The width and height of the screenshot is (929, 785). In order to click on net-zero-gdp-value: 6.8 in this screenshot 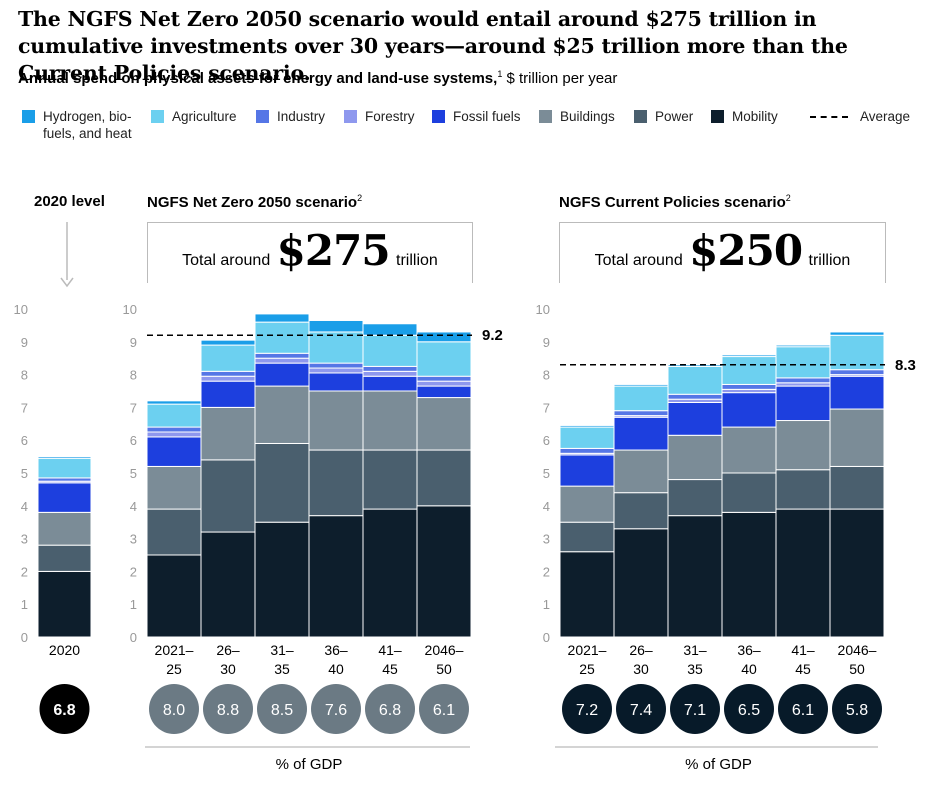, I will do `click(390, 710)`.